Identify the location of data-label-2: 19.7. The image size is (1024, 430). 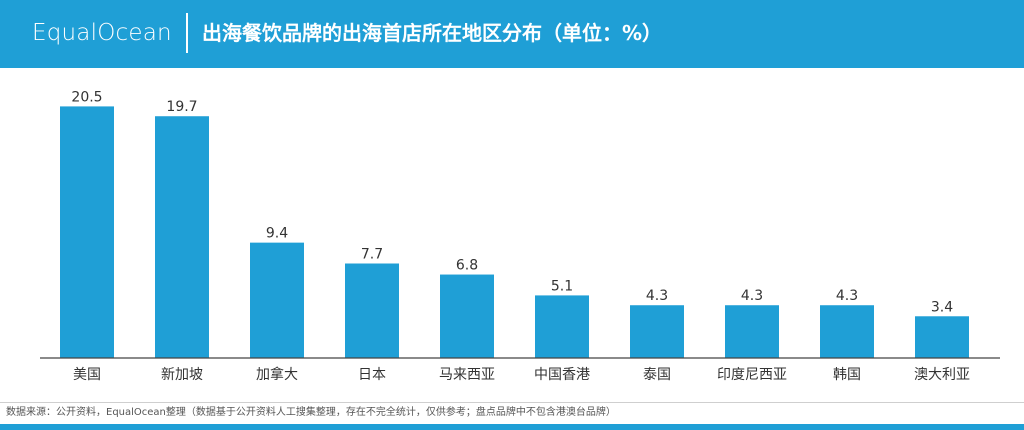
(181, 107).